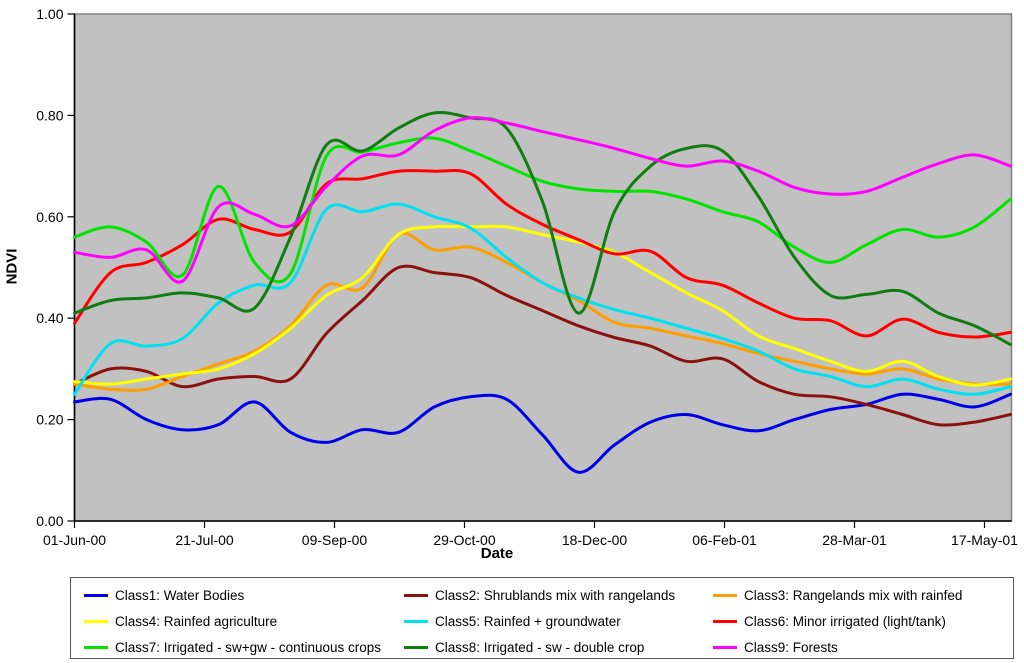 The image size is (1024, 663). What do you see at coordinates (49, 420) in the screenshot?
I see `y-axis-tick-label: 0.20` at bounding box center [49, 420].